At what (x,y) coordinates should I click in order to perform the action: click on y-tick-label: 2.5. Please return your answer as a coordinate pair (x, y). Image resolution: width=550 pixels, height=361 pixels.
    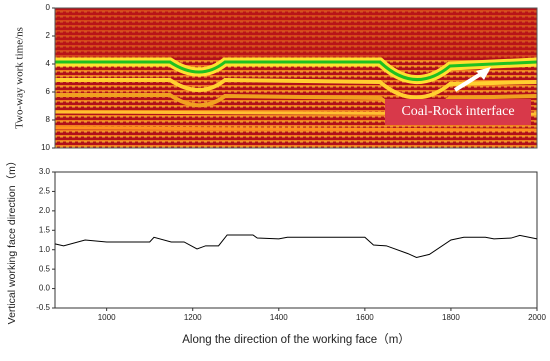
    Looking at the image, I should click on (45, 191).